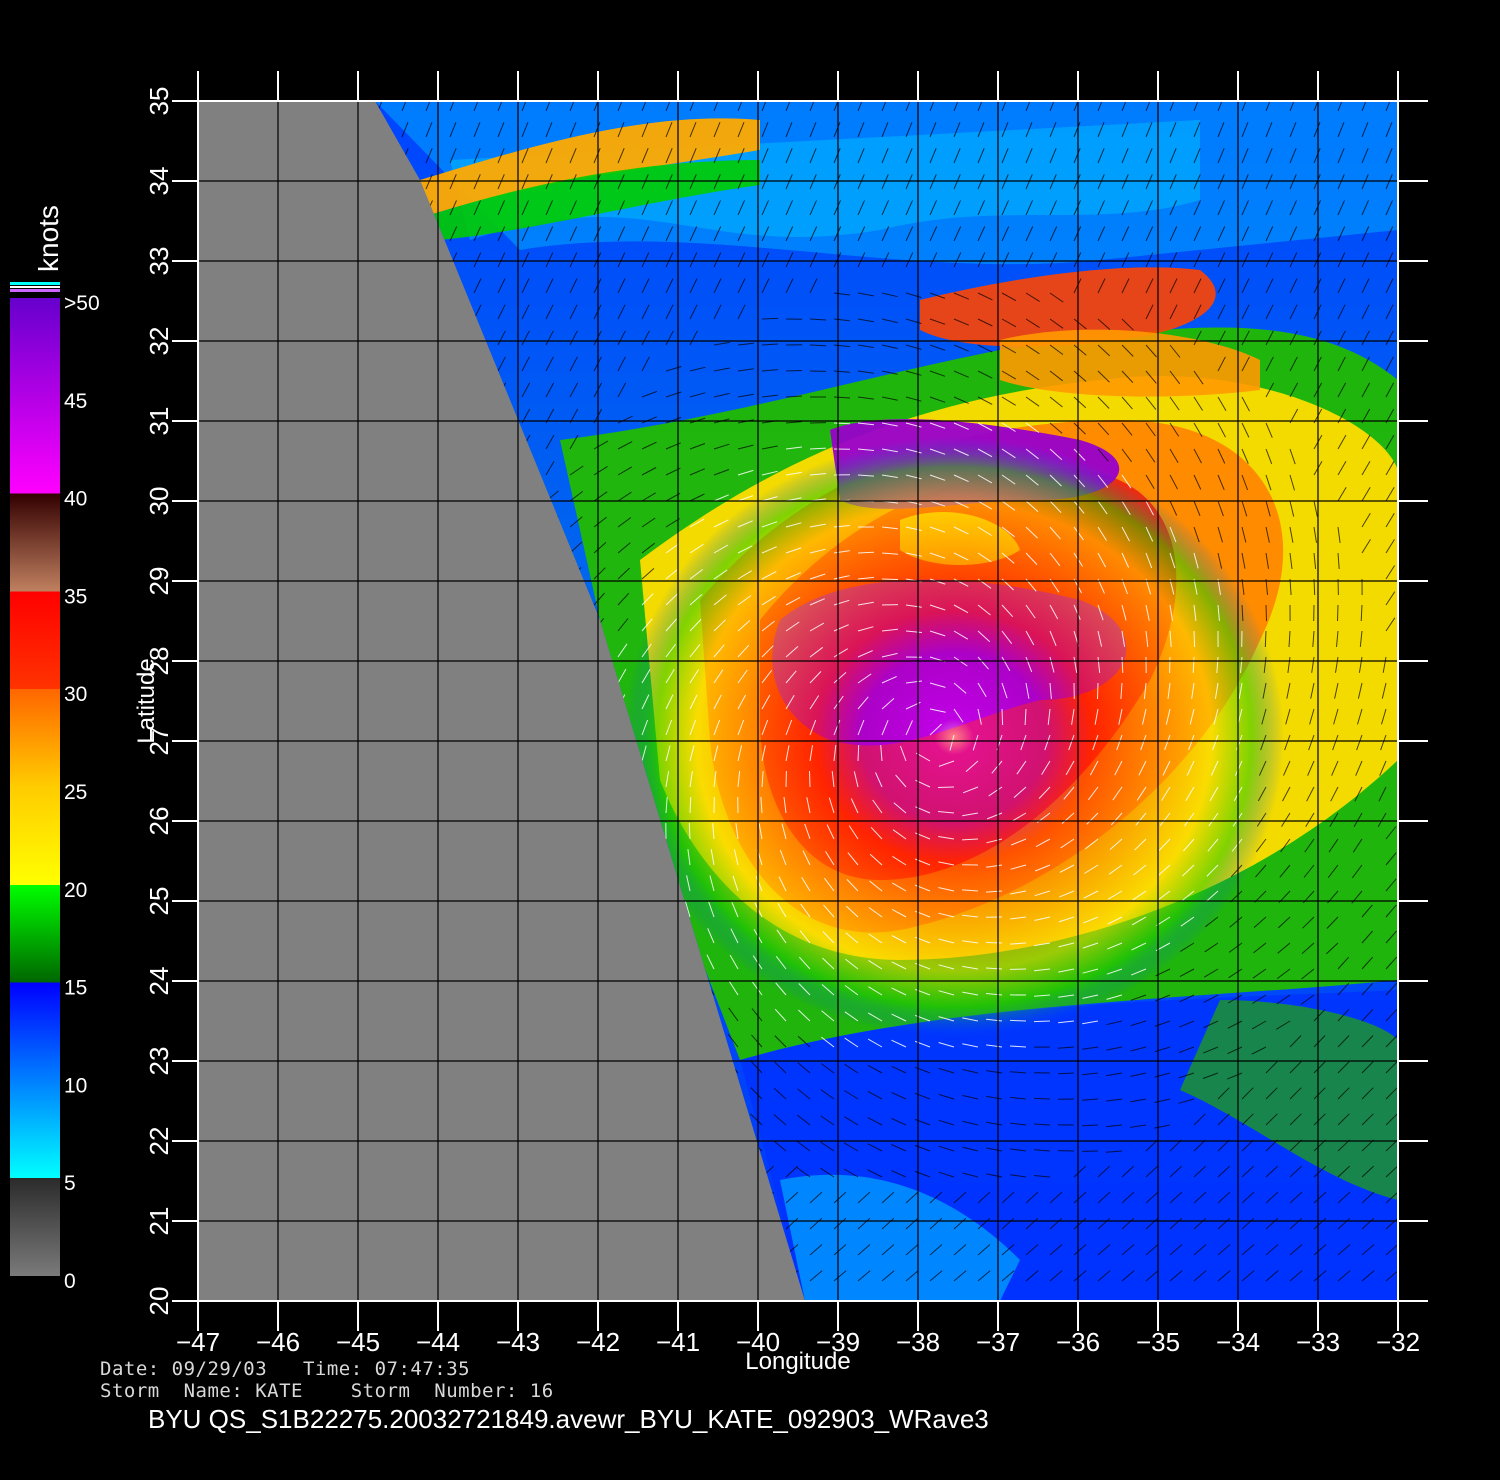 The image size is (1500, 1480). Describe the element at coordinates (82, 303) in the screenshot. I see `colorbar-tick-label: >50` at that location.